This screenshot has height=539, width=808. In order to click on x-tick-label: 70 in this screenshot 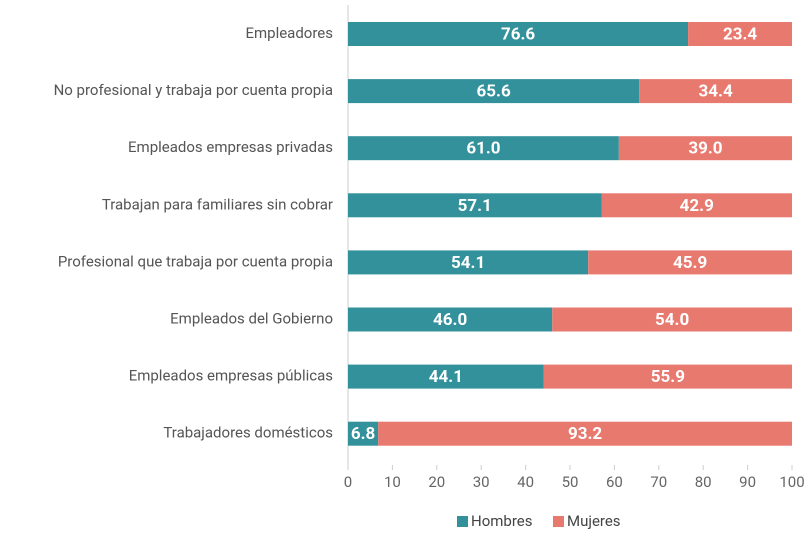, I will do `click(658, 482)`.